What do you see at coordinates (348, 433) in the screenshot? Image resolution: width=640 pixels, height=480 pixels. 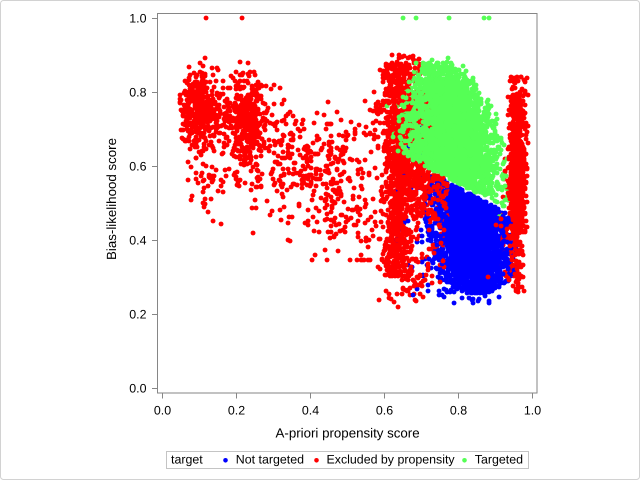 I see `svg-text: A-priori propensity score` at bounding box center [348, 433].